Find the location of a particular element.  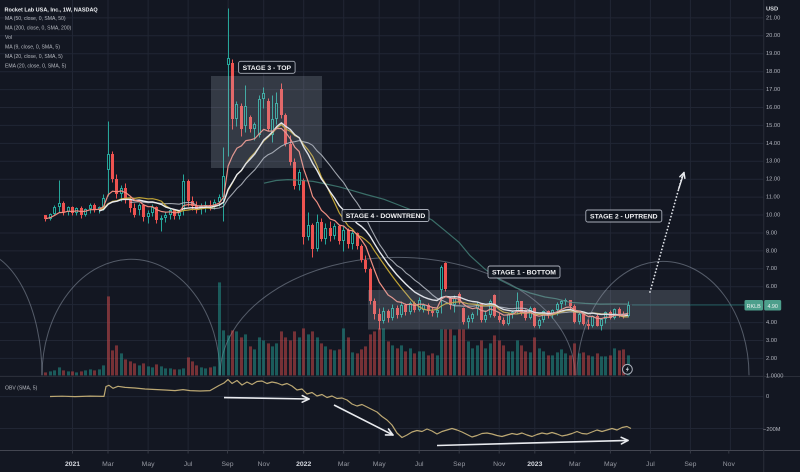

svg-text: 15.00 is located at coordinates (773, 126).